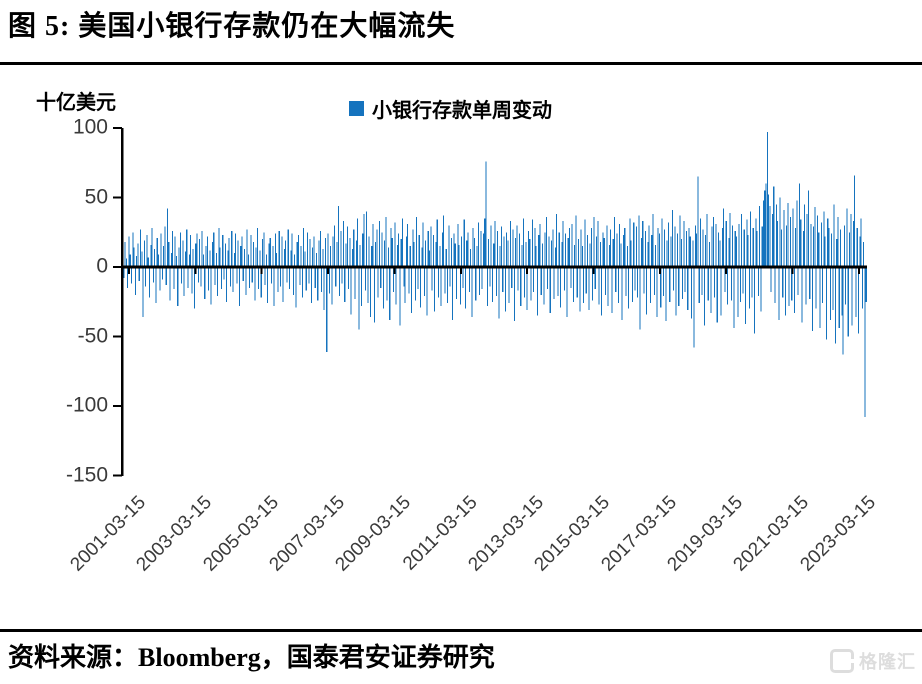  What do you see at coordinates (86, 405) in the screenshot?
I see `y-tick-label: -100` at bounding box center [86, 405].